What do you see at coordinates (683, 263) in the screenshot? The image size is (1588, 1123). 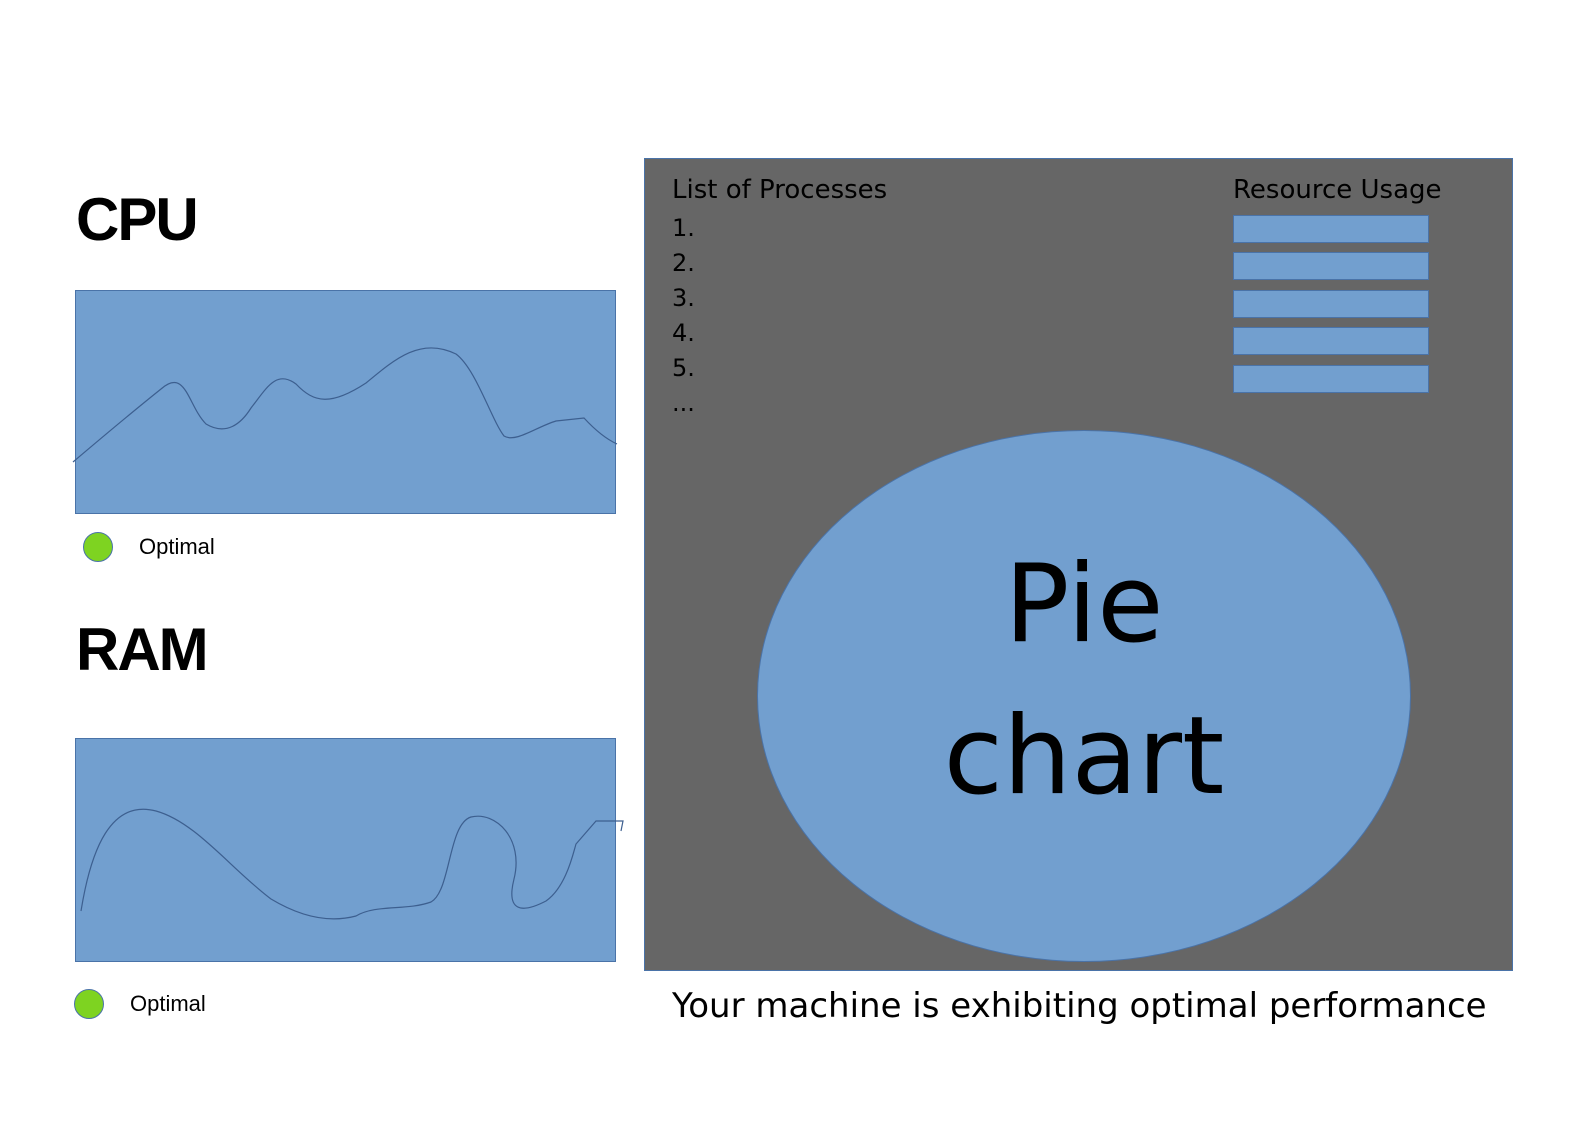 I see `process-list-item: 2.` at bounding box center [683, 263].